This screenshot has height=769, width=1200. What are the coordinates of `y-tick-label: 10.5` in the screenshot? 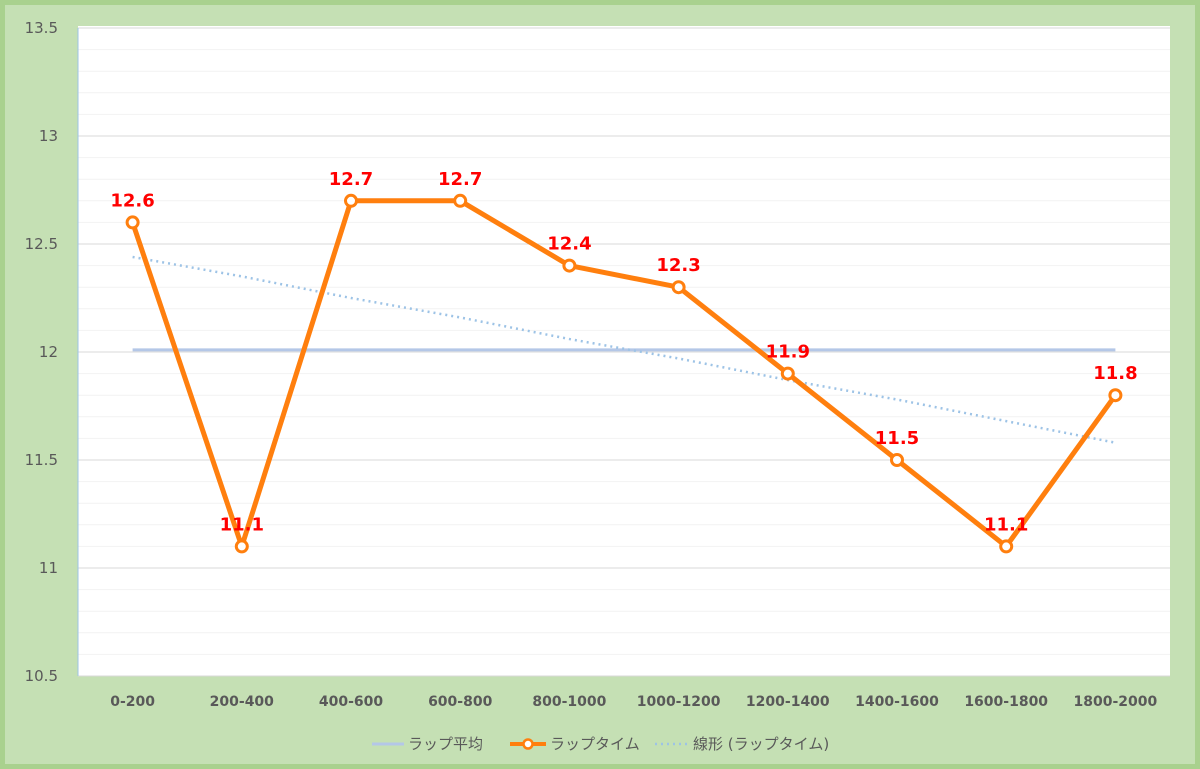 It's located at (41, 676).